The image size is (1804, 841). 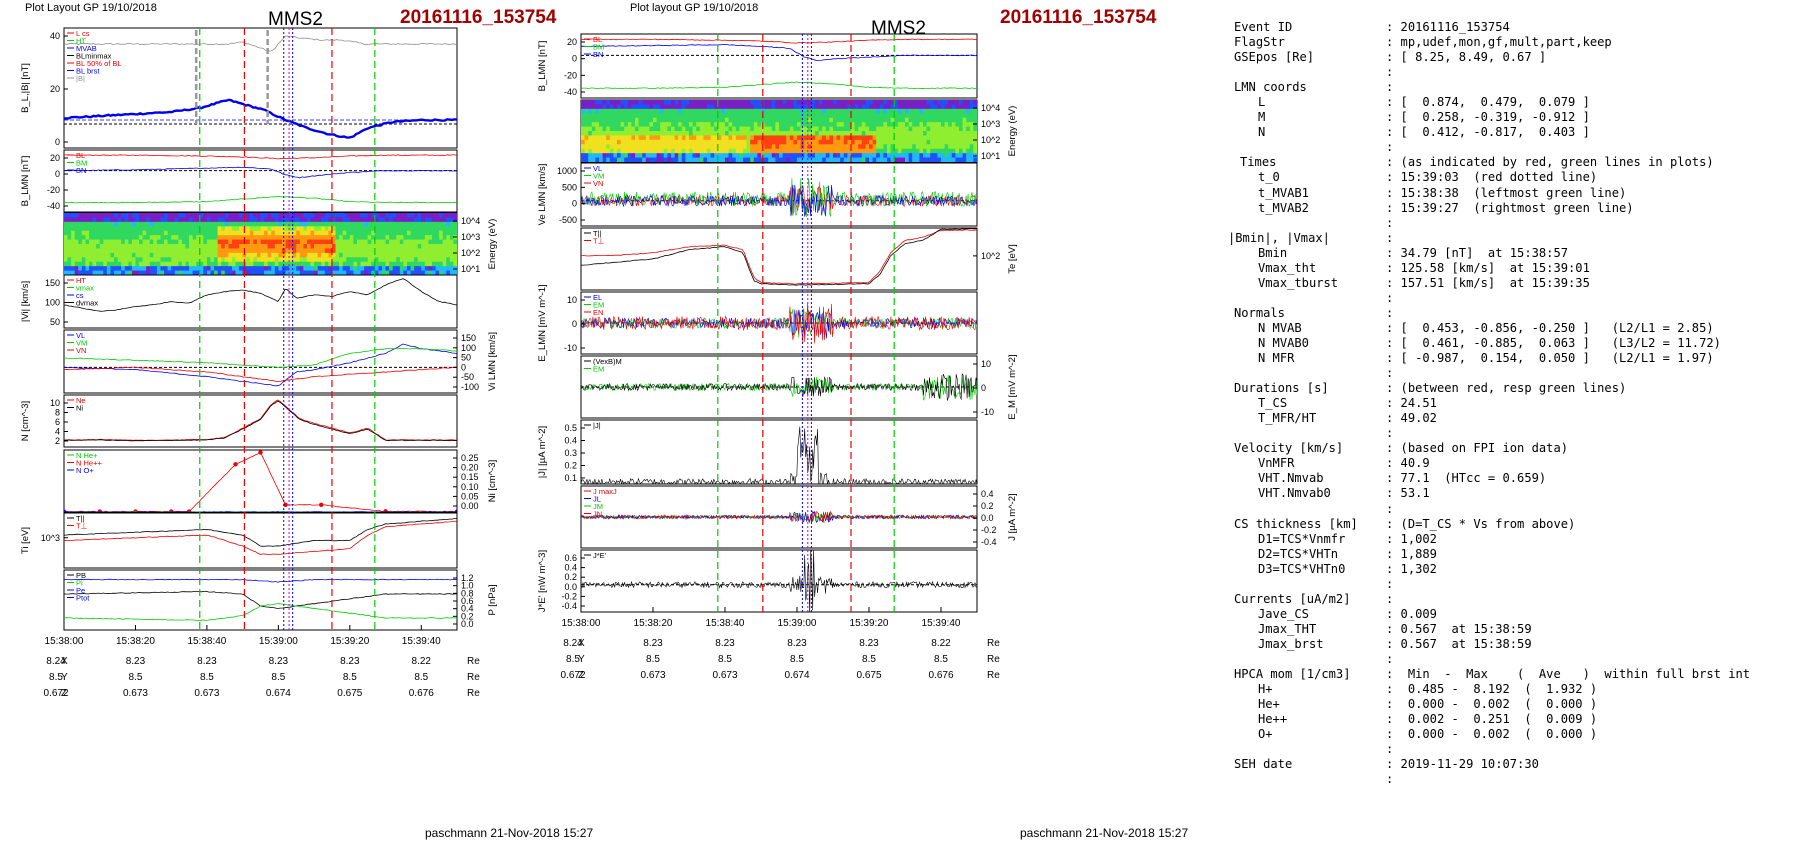 I want to click on left-Ti-ylabel: Ti [eV], so click(x=25, y=540).